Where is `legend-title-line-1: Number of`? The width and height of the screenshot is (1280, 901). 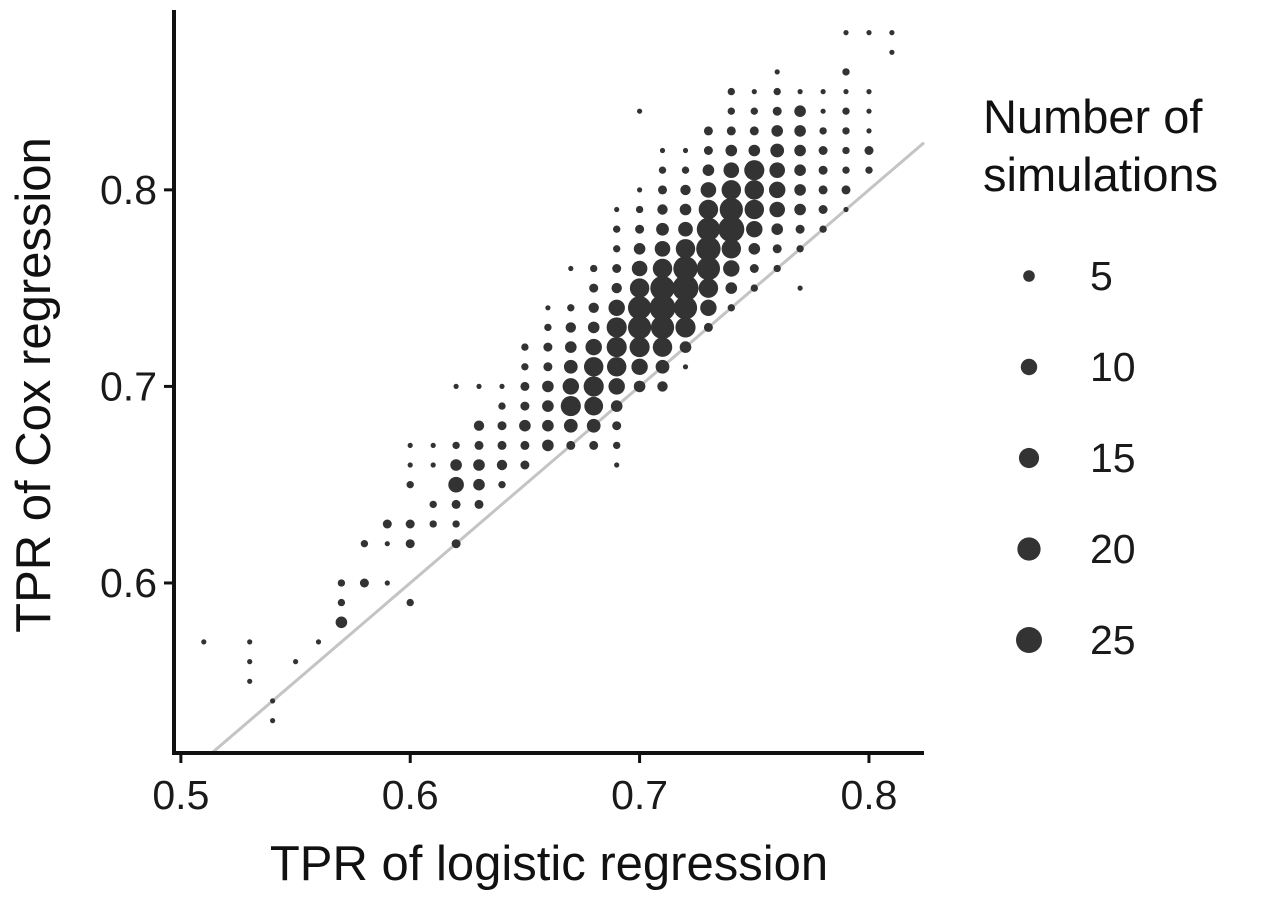
legend-title-line-1: Number of is located at coordinates (1093, 116).